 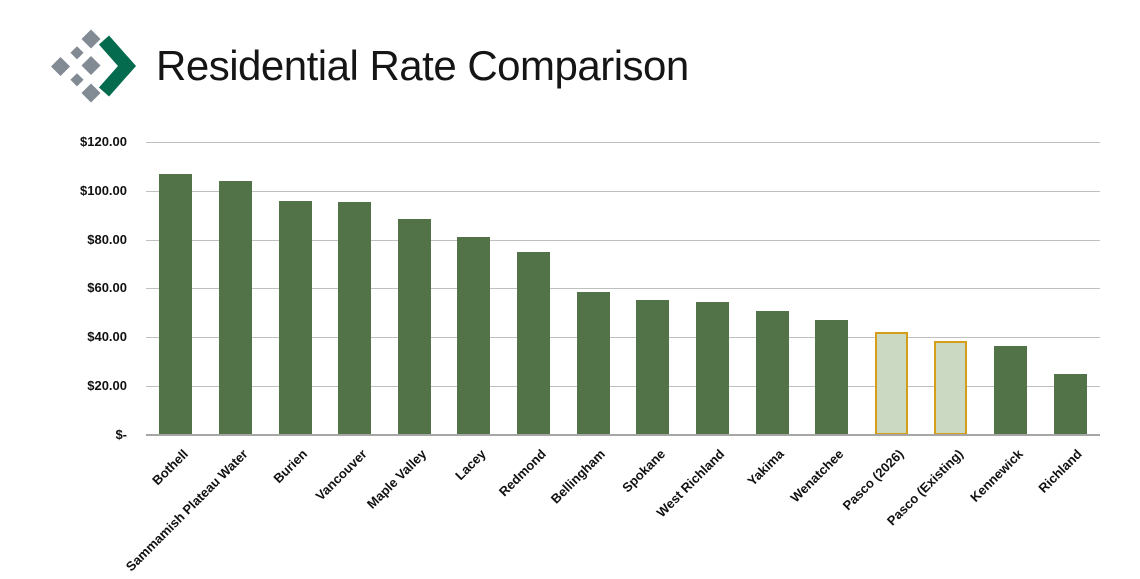 I want to click on x-axis-label-yakima: Yakima, so click(x=765, y=467).